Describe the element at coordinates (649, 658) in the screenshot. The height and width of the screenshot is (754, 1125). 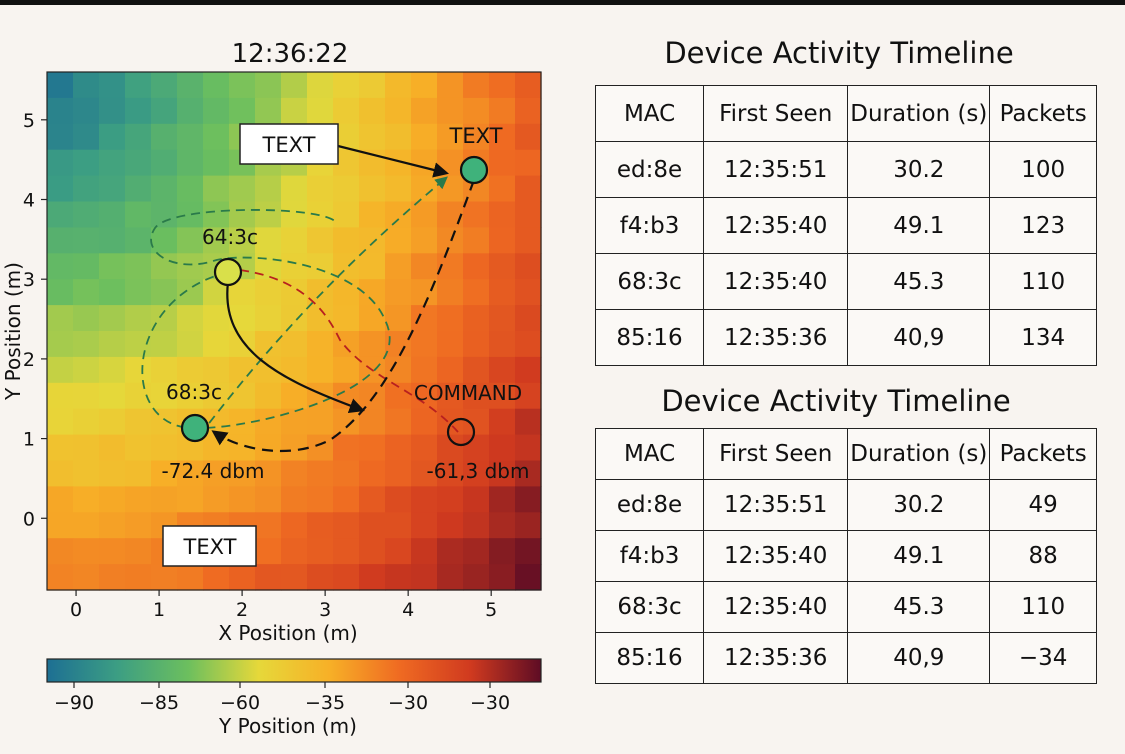
I see `cell-mac: 85:16` at that location.